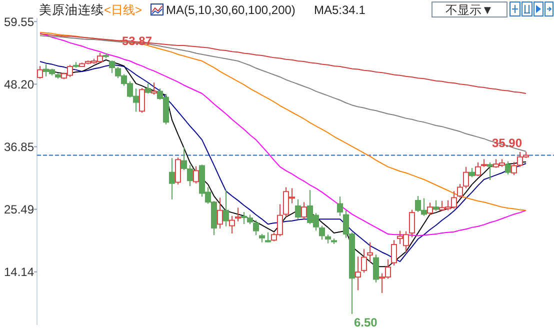 This screenshot has width=554, height=329. Describe the element at coordinates (470, 10) in the screenshot. I see `text: 不显示▼` at that location.